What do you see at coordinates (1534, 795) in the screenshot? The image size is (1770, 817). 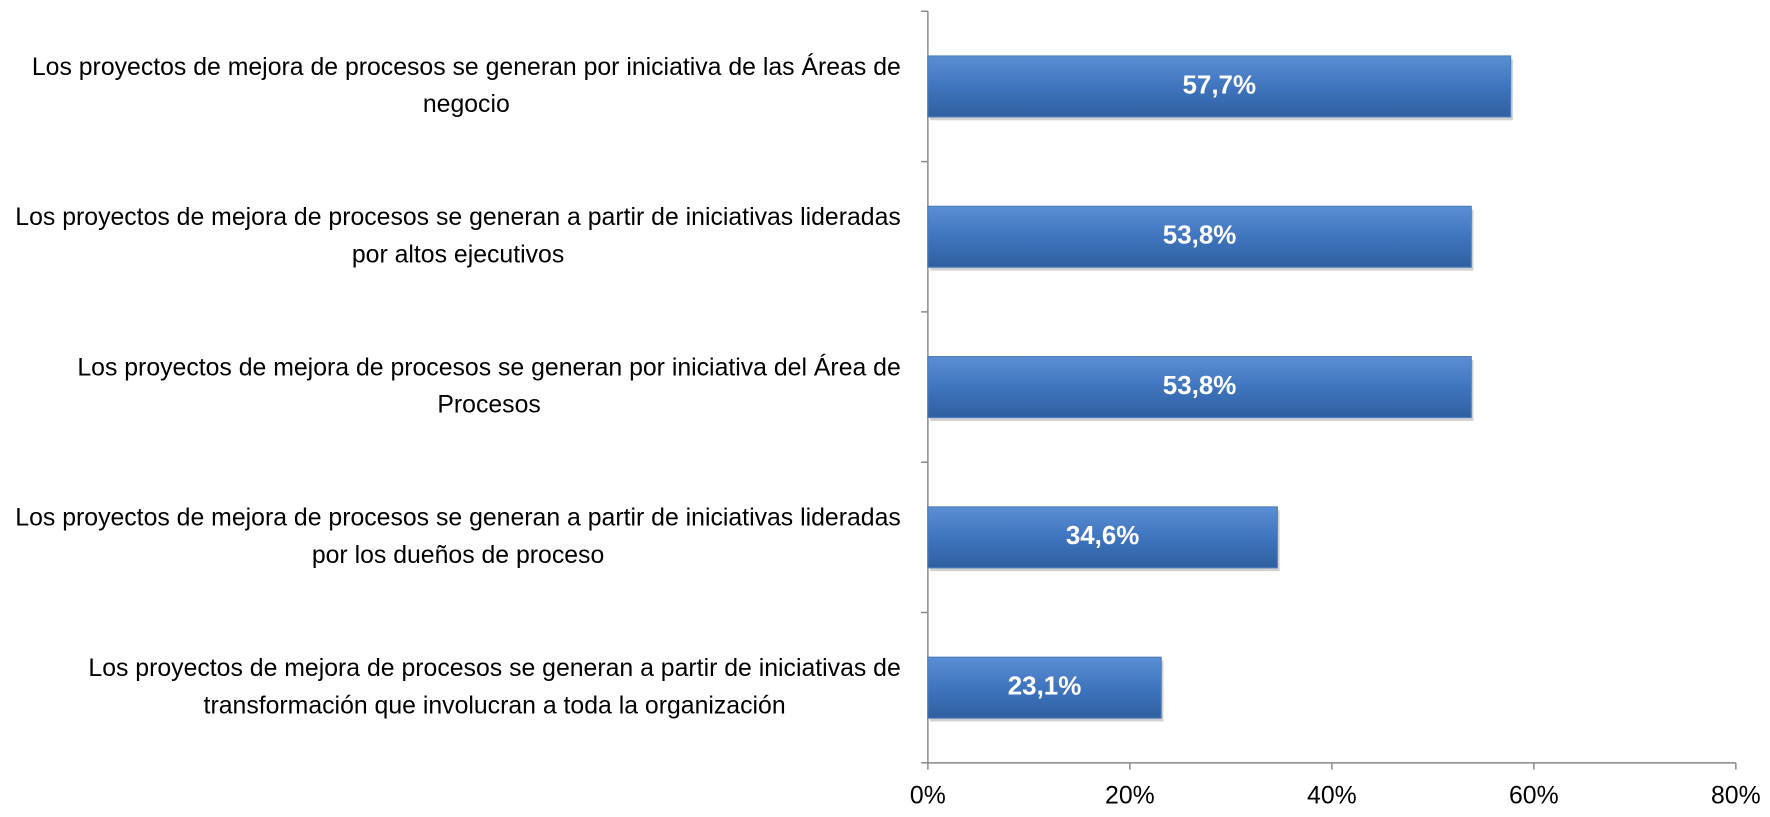 I see `x-tick-label: 60%` at bounding box center [1534, 795].